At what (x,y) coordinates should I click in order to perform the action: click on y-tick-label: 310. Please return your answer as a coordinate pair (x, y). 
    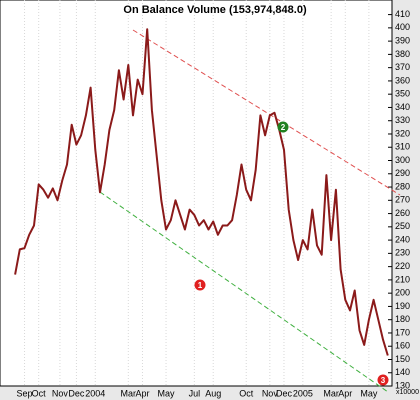
    Looking at the image, I should click on (402, 147).